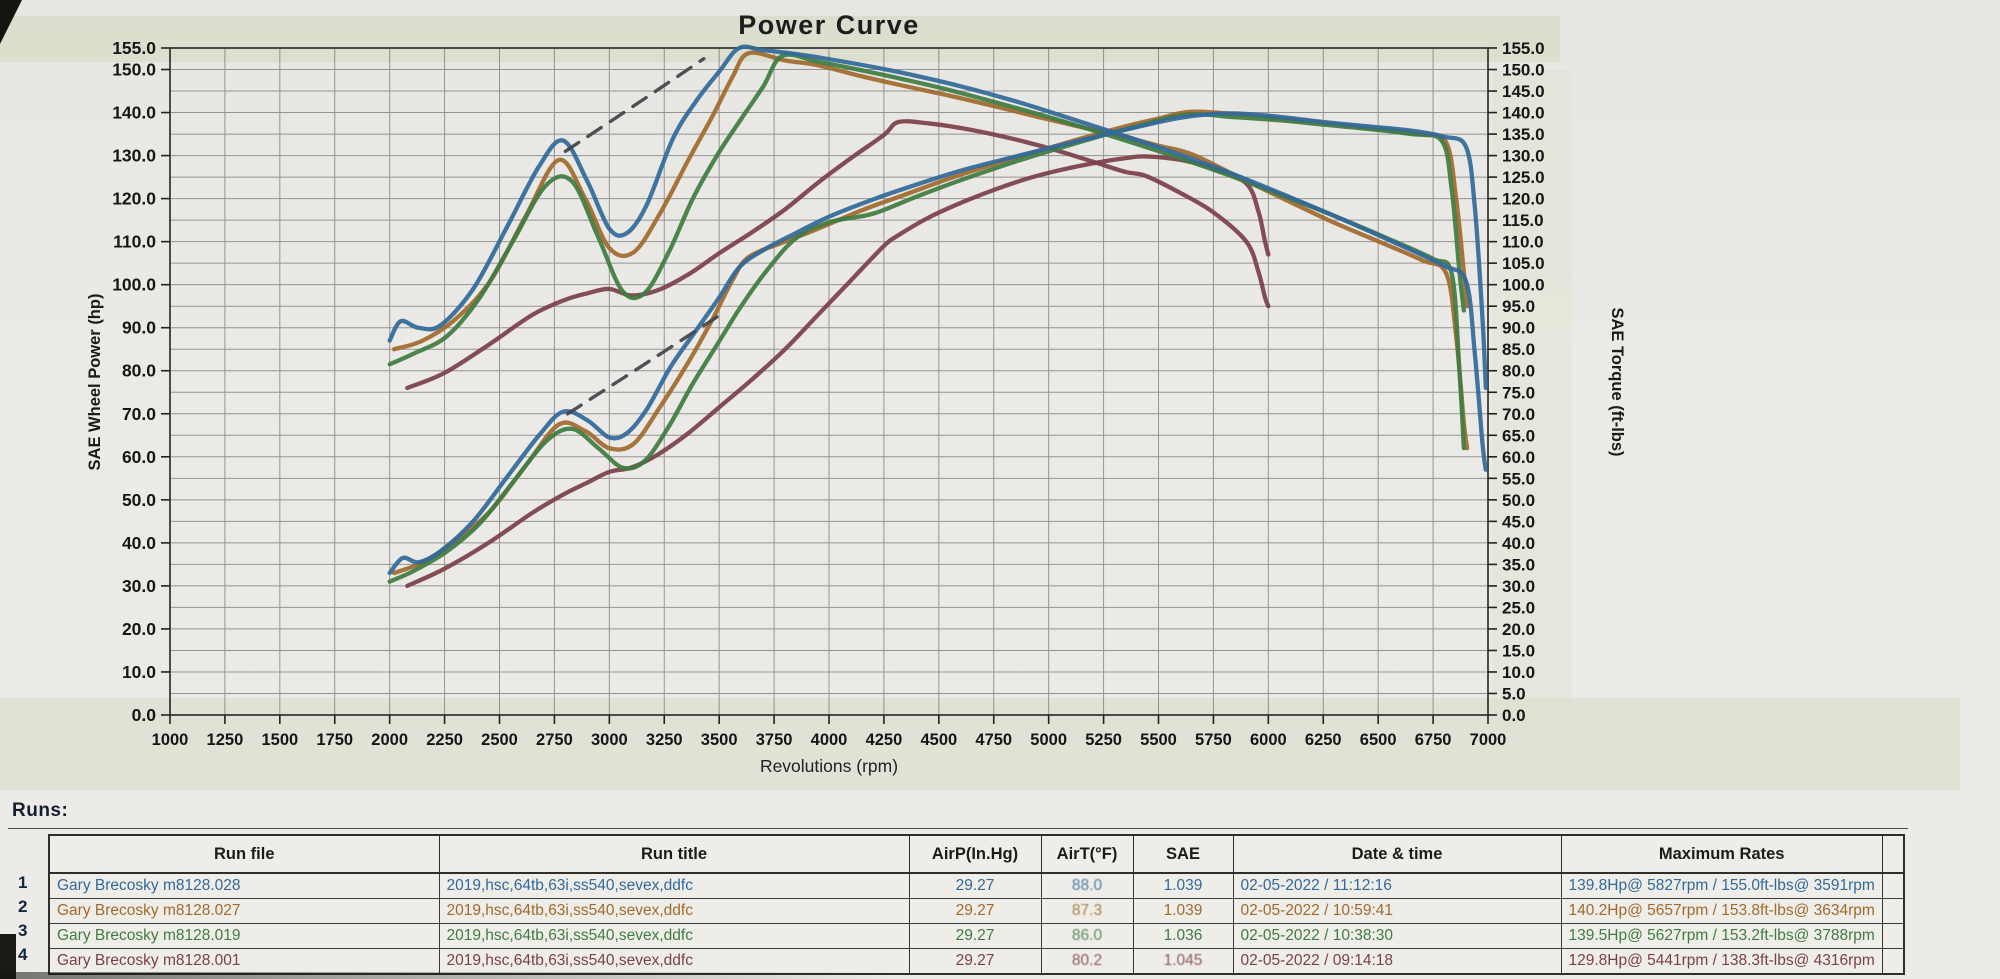 Image resolution: width=2000 pixels, height=979 pixels. Describe the element at coordinates (674, 854) in the screenshot. I see `column-header-run-title: Run title` at that location.